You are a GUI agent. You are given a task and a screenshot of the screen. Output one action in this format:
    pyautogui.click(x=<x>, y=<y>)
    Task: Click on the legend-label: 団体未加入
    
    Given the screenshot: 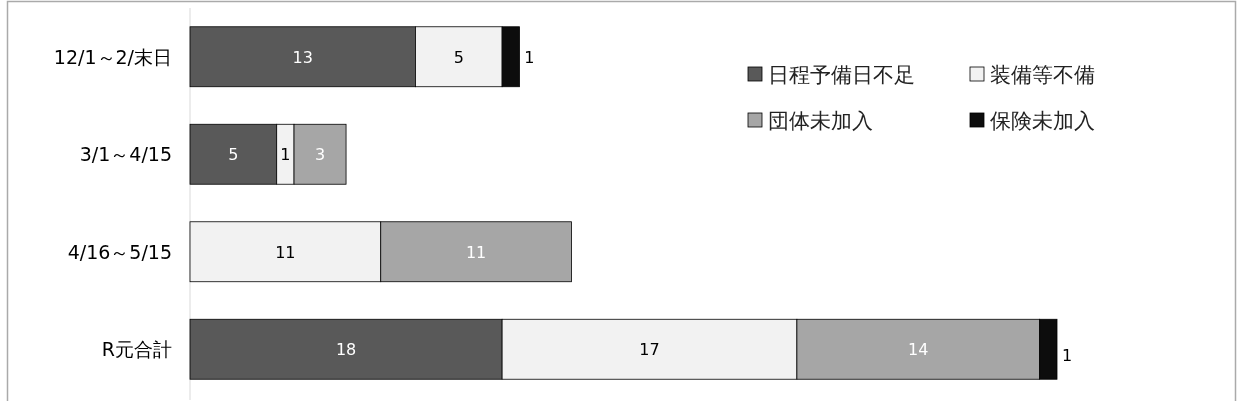 What is the action you would take?
    pyautogui.click(x=820, y=121)
    